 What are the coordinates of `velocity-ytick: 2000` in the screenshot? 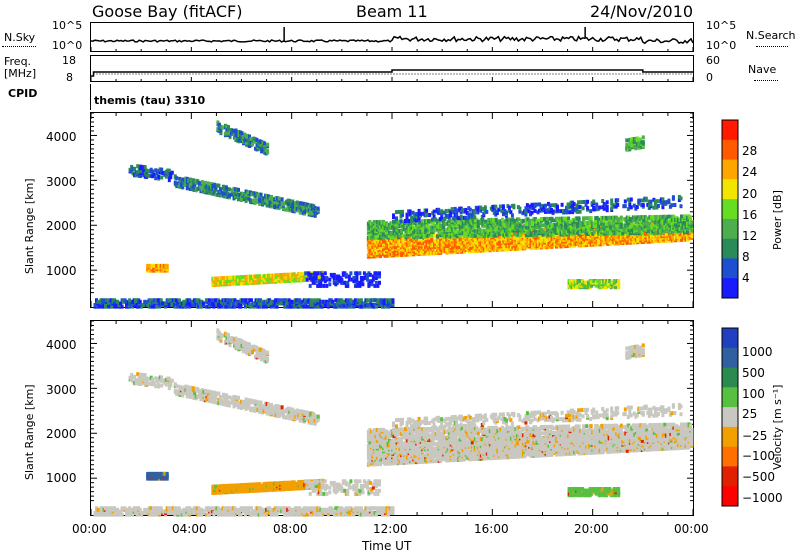 It's located at (61, 434).